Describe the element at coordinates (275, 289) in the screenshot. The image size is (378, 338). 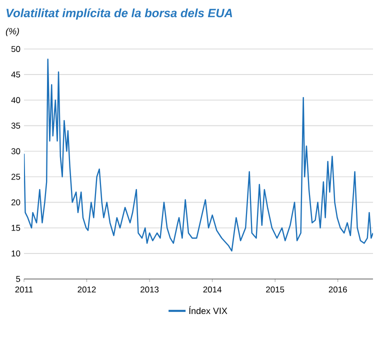
I see `x-tick-label: 2015` at that location.